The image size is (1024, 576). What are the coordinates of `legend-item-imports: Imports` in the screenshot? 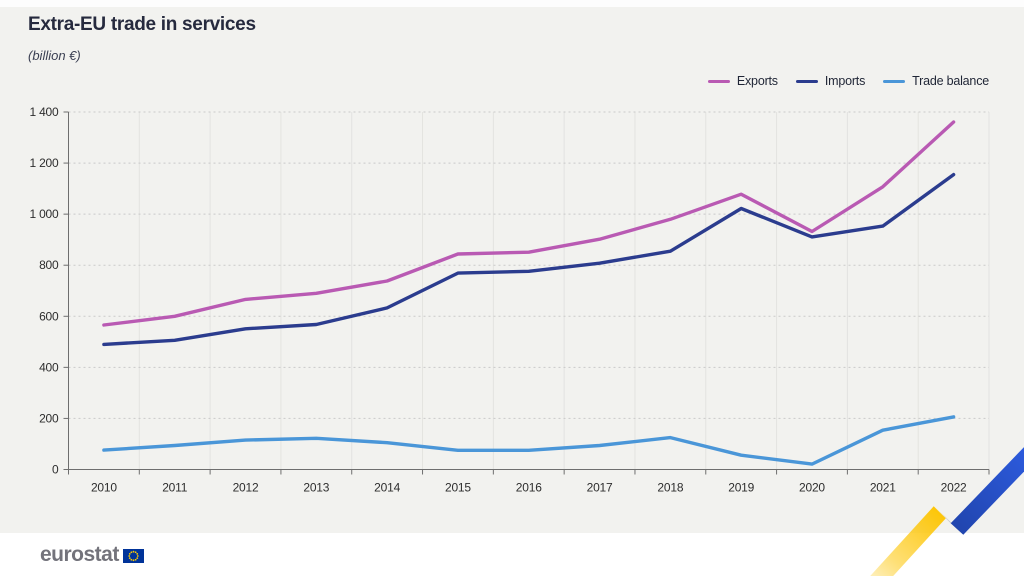 It's located at (830, 81).